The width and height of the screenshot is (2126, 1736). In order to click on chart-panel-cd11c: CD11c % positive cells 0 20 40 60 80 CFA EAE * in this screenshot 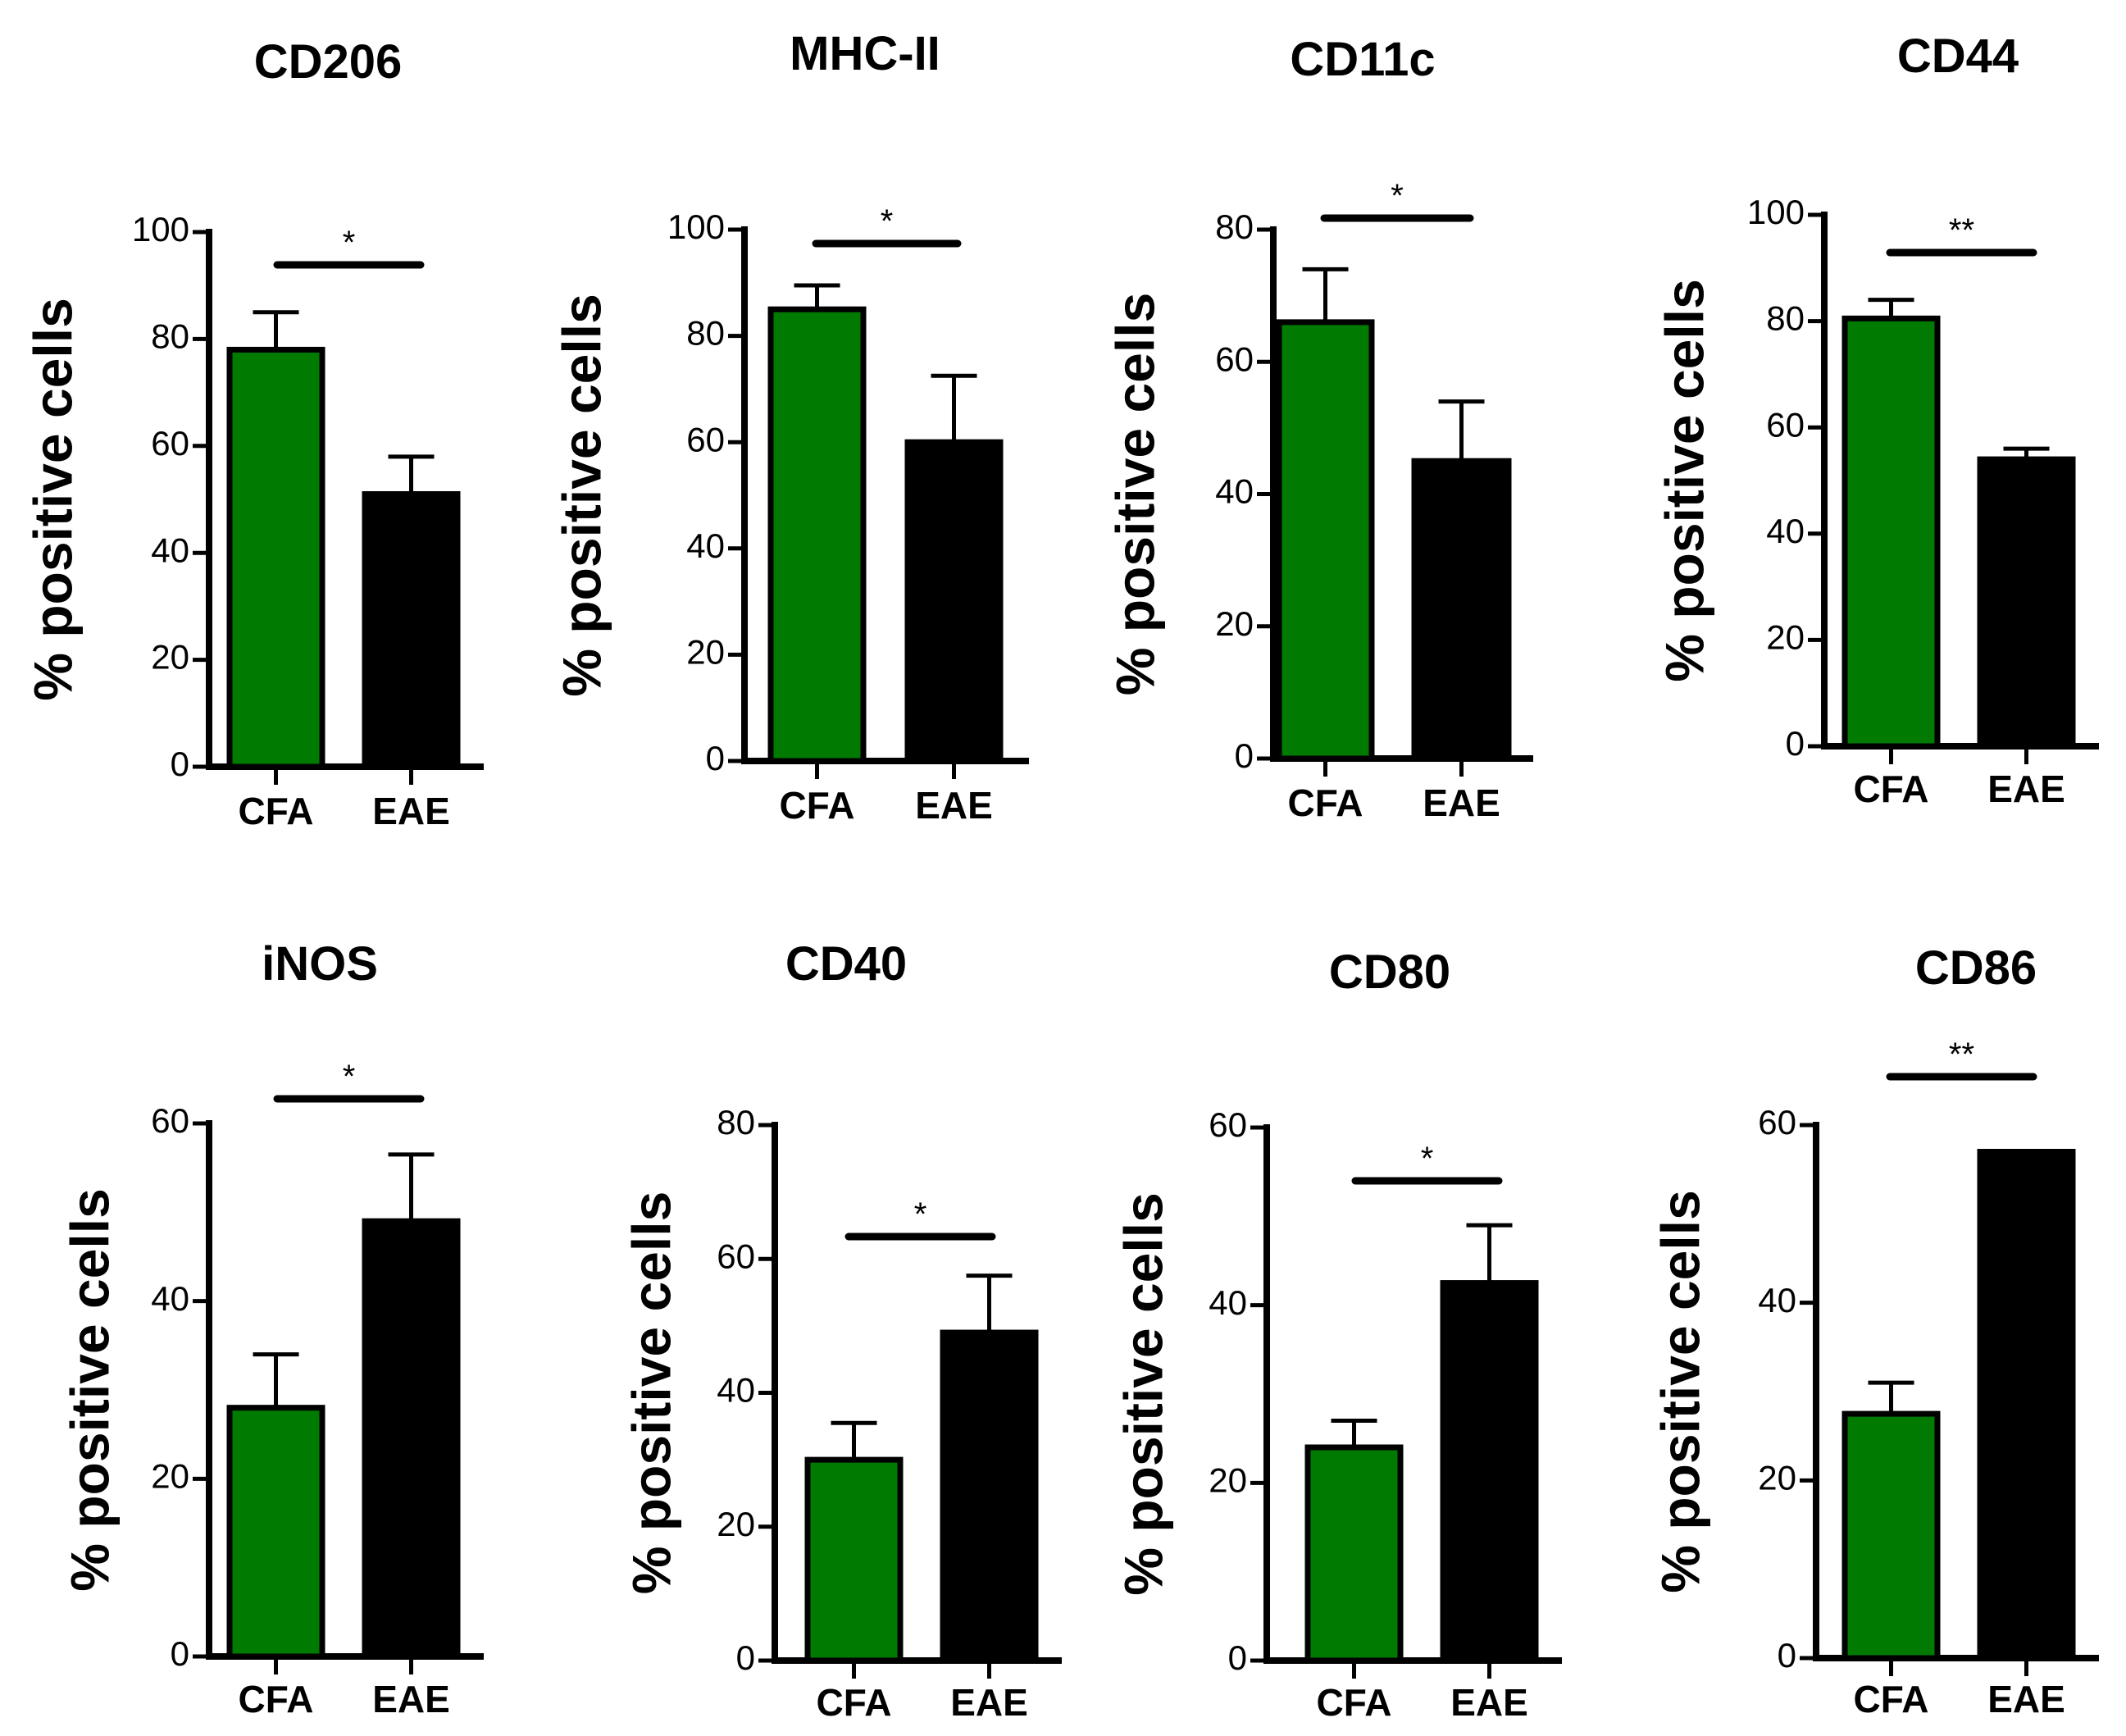, I will do `click(1318, 428)`.